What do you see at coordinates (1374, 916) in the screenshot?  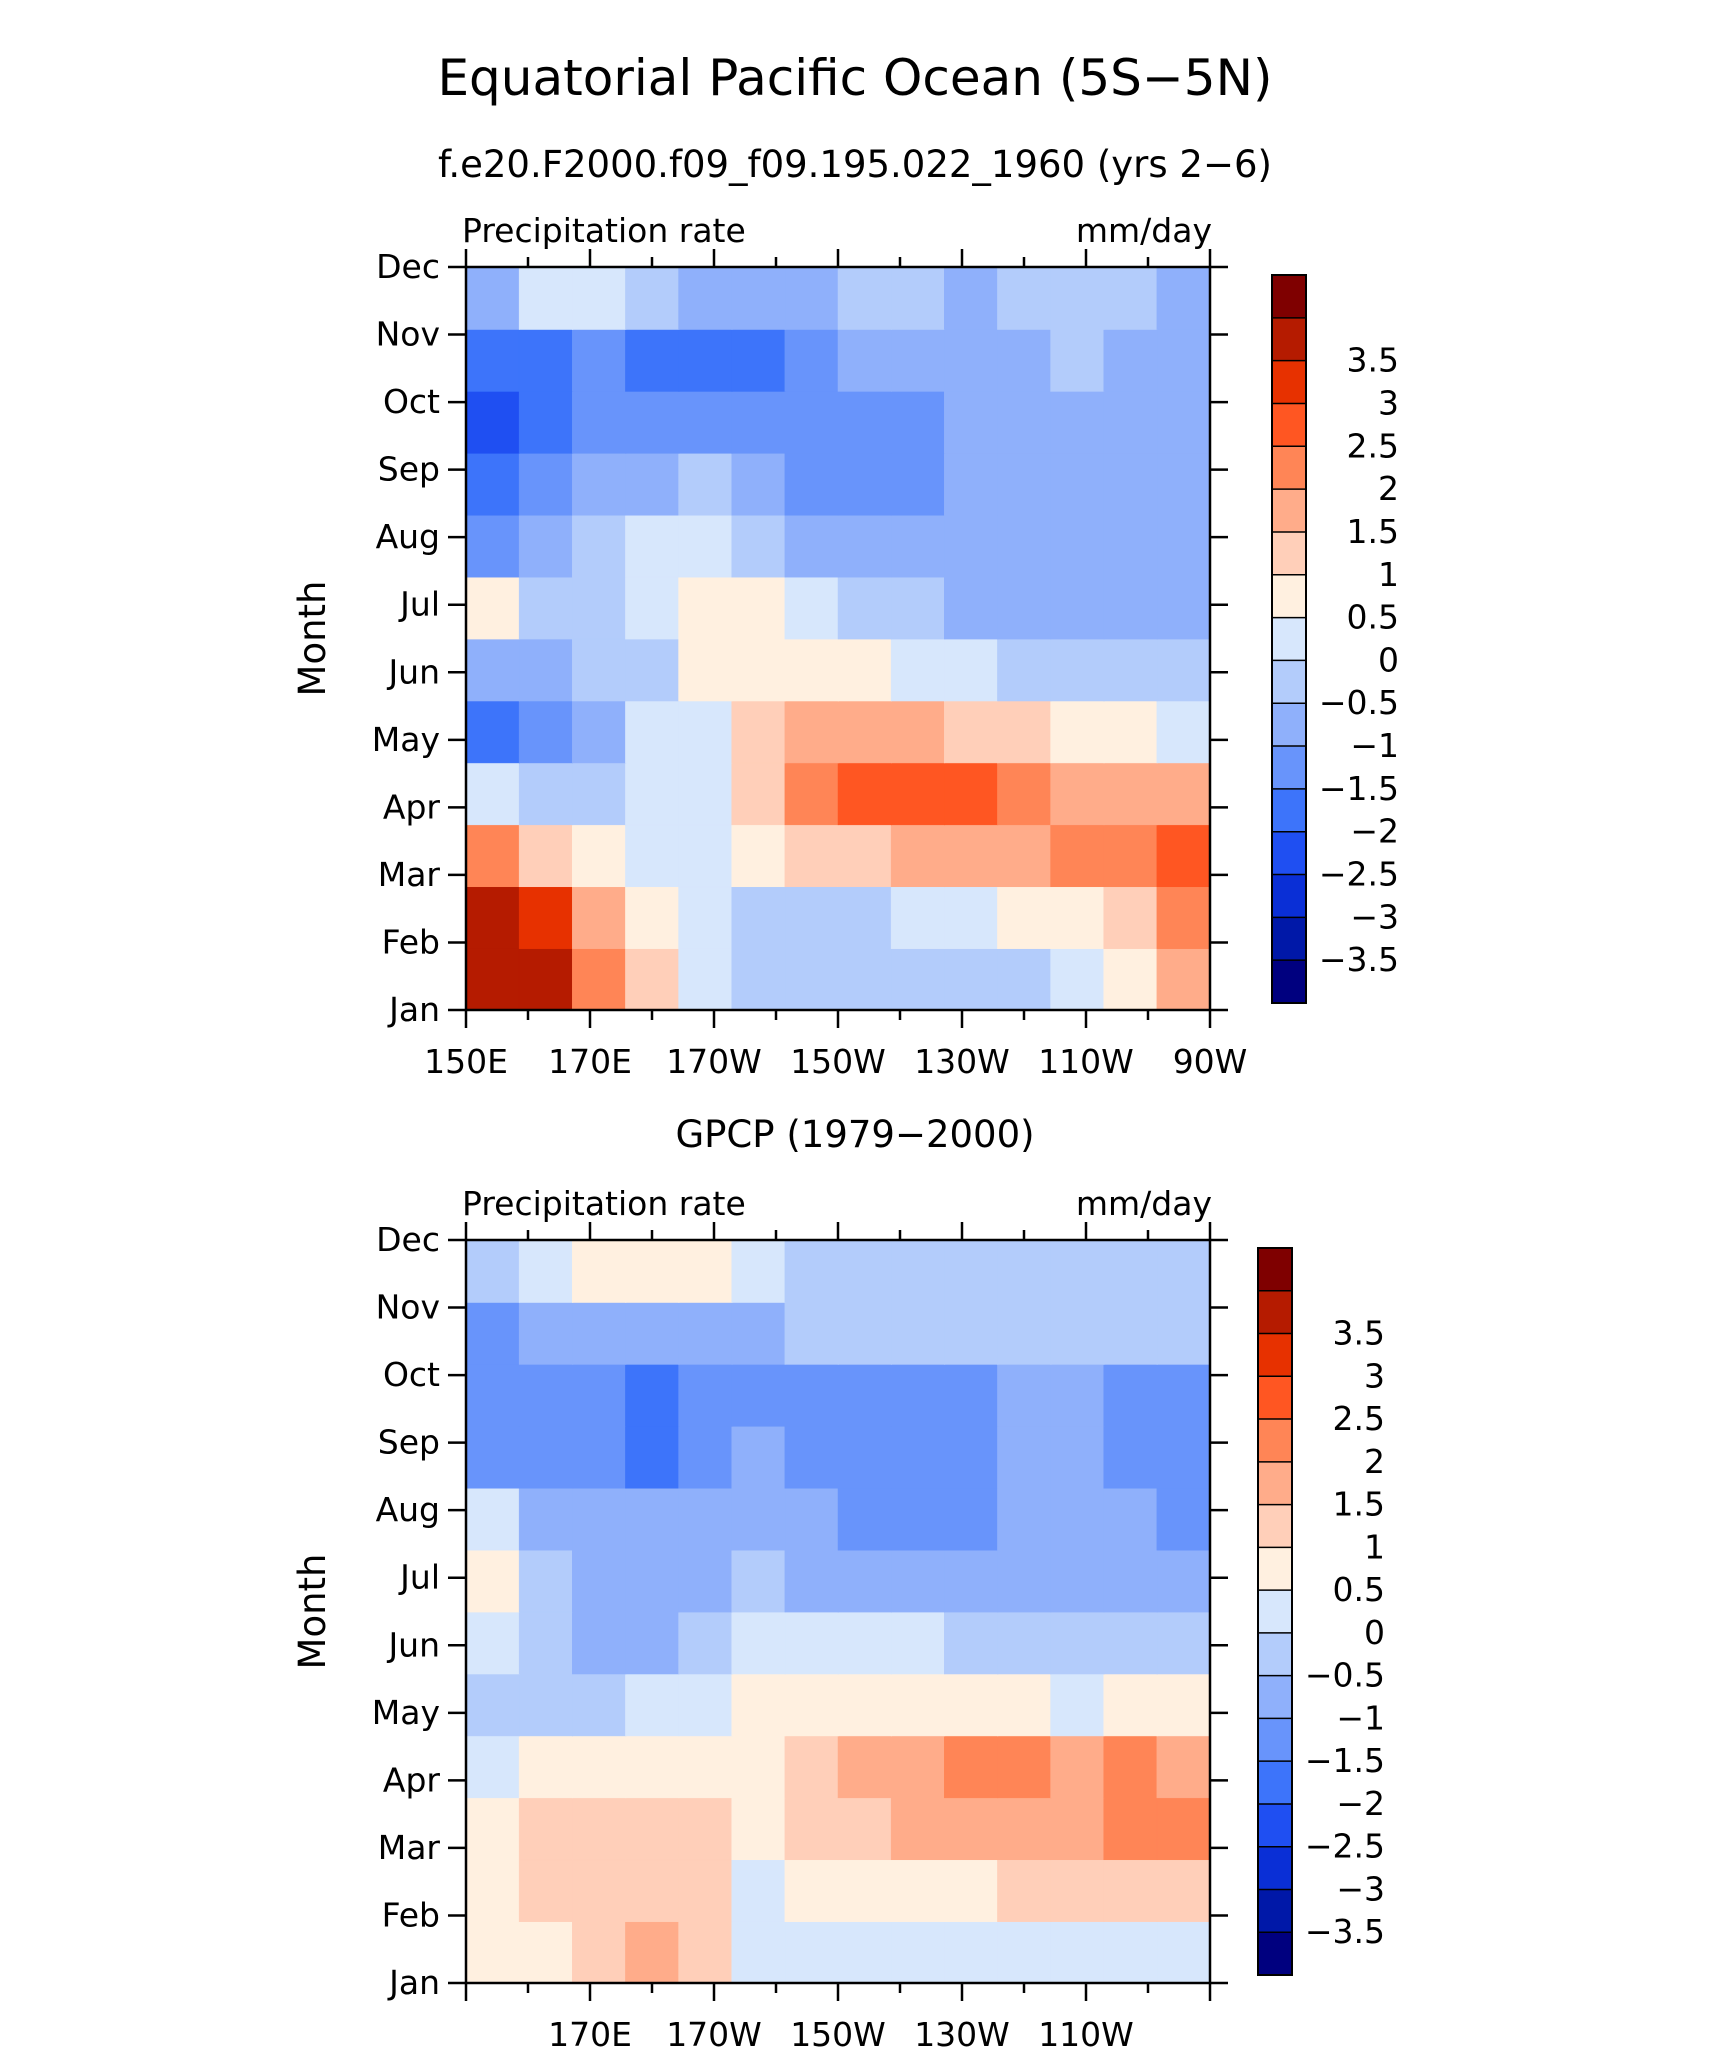 I see `colorbar-label: −3` at bounding box center [1374, 916].